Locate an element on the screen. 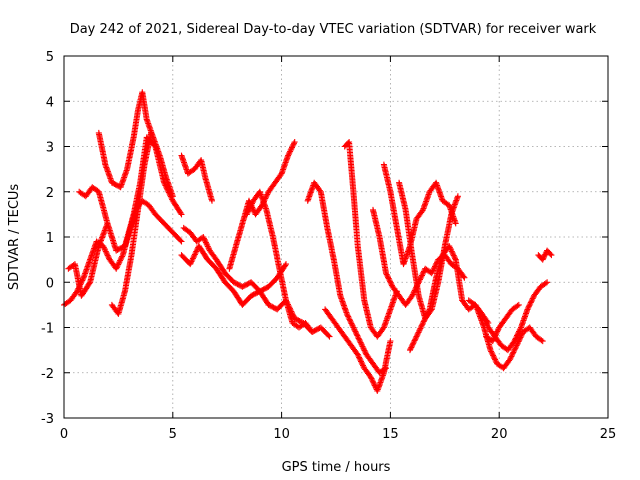  x-tick-label: 5 is located at coordinates (173, 434).